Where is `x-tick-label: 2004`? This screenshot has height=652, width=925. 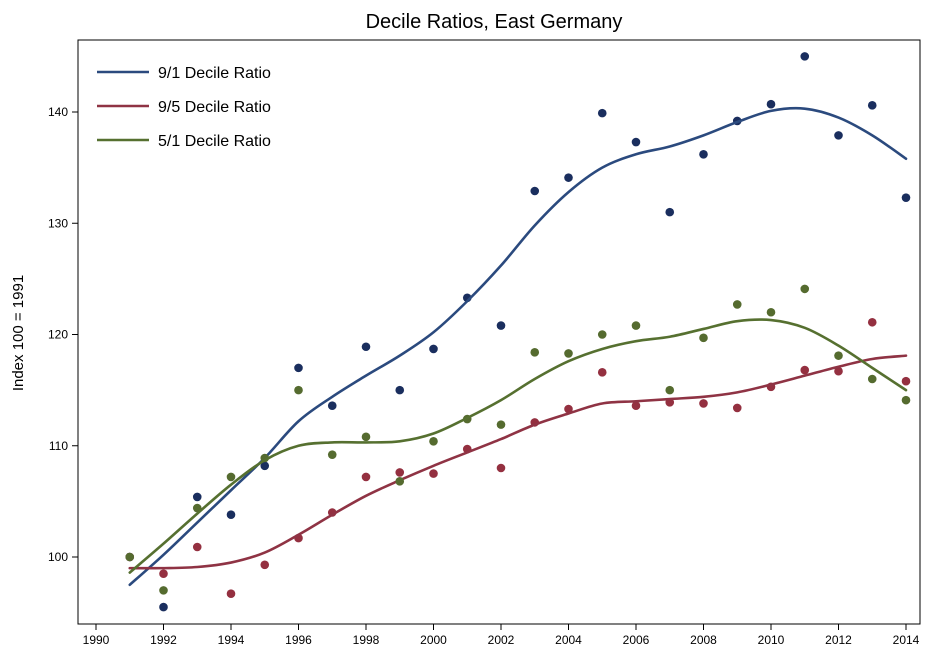 x-tick-label: 2004 is located at coordinates (568, 640).